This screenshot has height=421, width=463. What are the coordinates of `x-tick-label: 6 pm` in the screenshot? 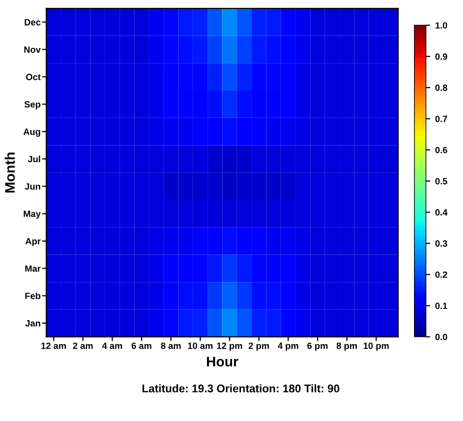 It's located at (317, 346).